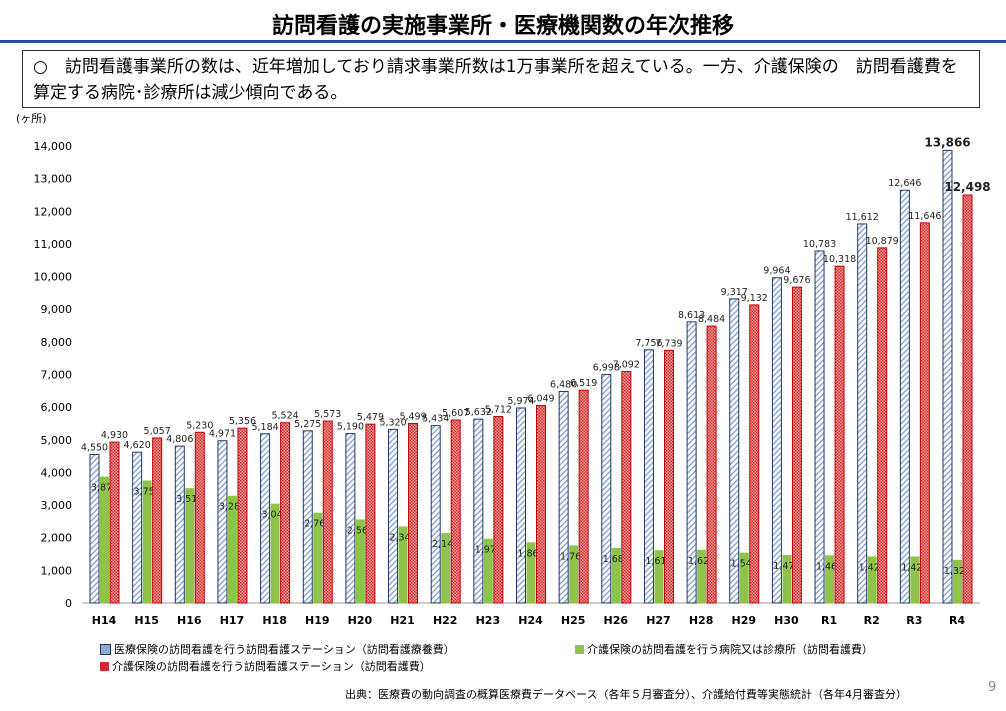  What do you see at coordinates (57, 342) in the screenshot?
I see `y-tick-label: 8,000` at bounding box center [57, 342].